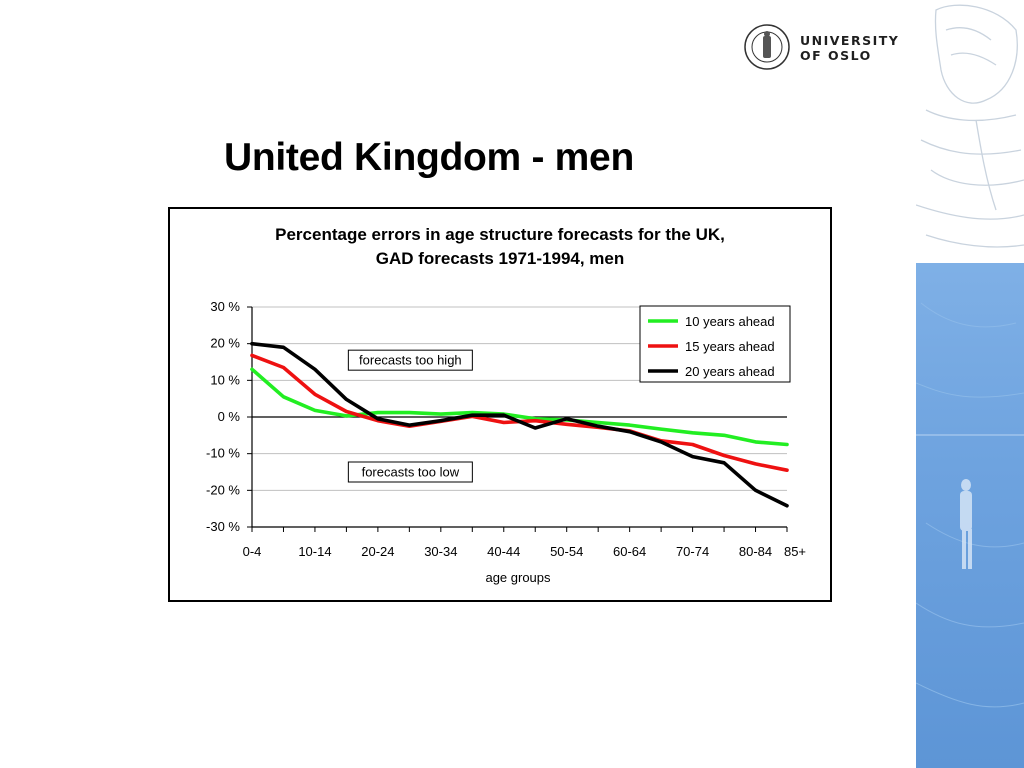 The width and height of the screenshot is (1024, 768). What do you see at coordinates (503, 551) in the screenshot?
I see `x-tick-label: 40-44` at bounding box center [503, 551].